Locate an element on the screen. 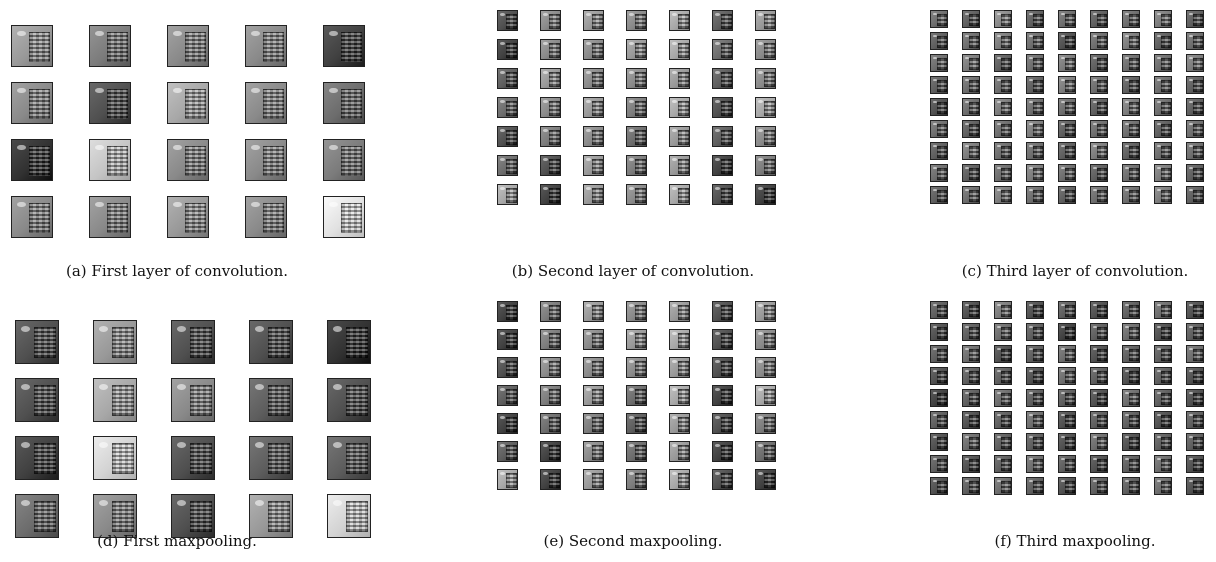 This screenshot has width=1216, height=562. caption-f: (f) Third maxpooling. is located at coordinates (1075, 541).